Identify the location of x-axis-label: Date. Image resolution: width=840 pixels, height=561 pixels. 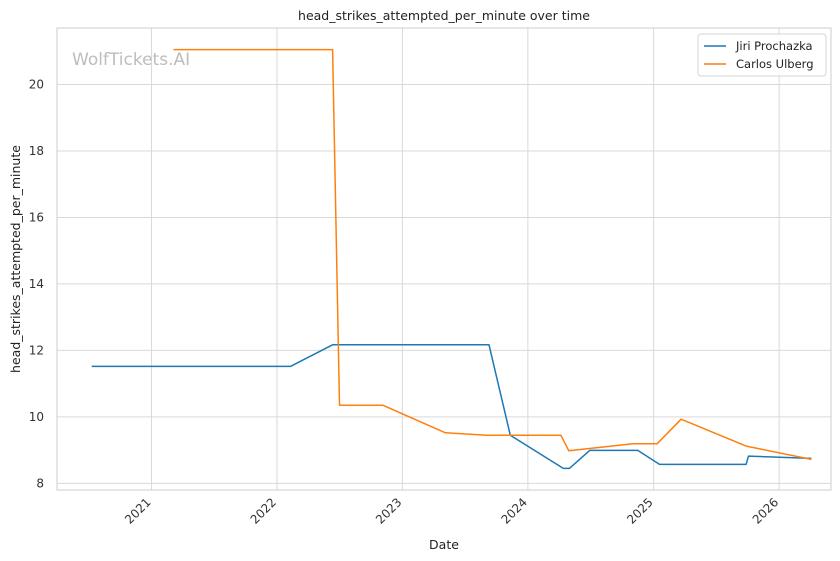
(444, 544).